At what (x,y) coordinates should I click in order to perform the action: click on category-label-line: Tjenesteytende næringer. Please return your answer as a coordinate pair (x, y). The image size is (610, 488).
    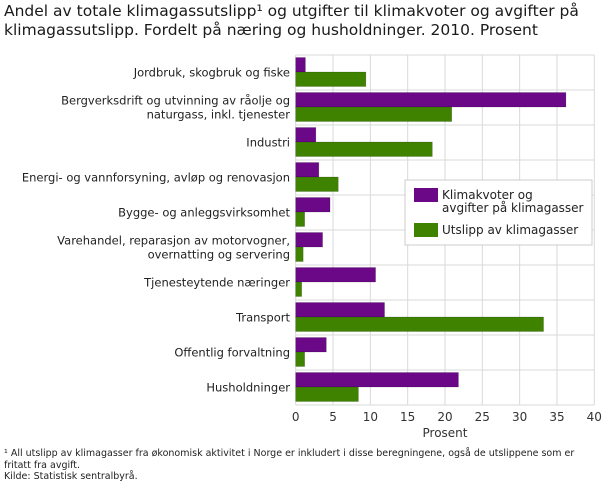
    Looking at the image, I should click on (216, 283).